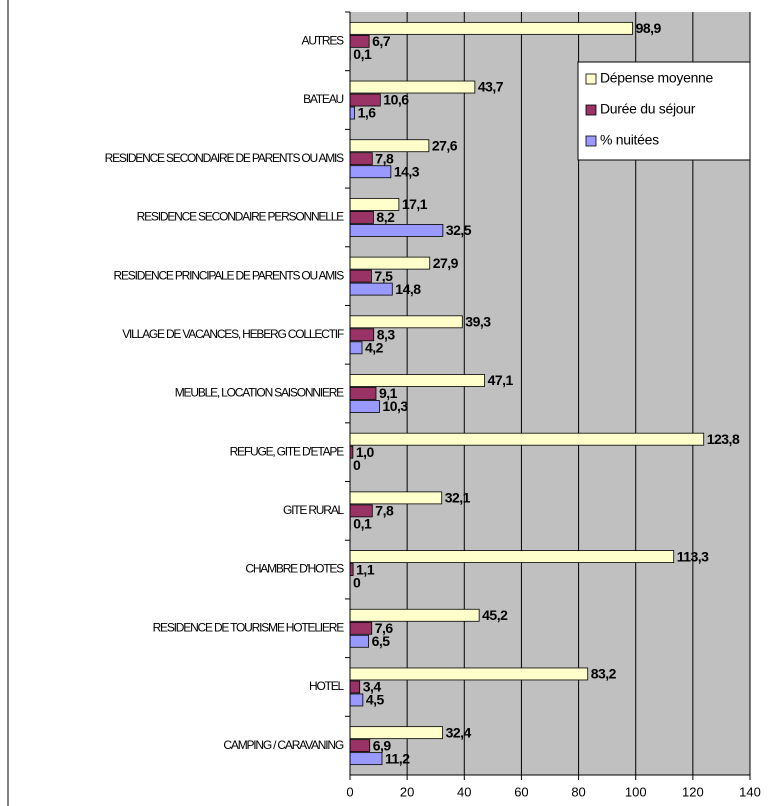 The height and width of the screenshot is (806, 776). Describe the element at coordinates (723, 439) in the screenshot. I see `data-label: 123,8` at that location.